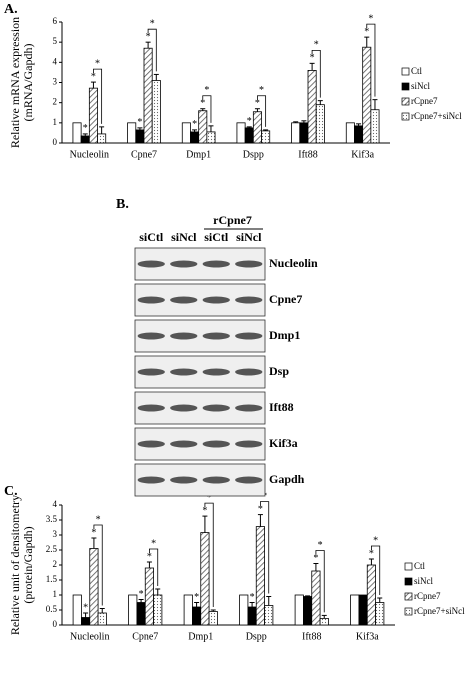 The height and width of the screenshot is (685, 465). Describe the element at coordinates (279, 371) in the screenshot. I see `row-label: Dsp` at that location.